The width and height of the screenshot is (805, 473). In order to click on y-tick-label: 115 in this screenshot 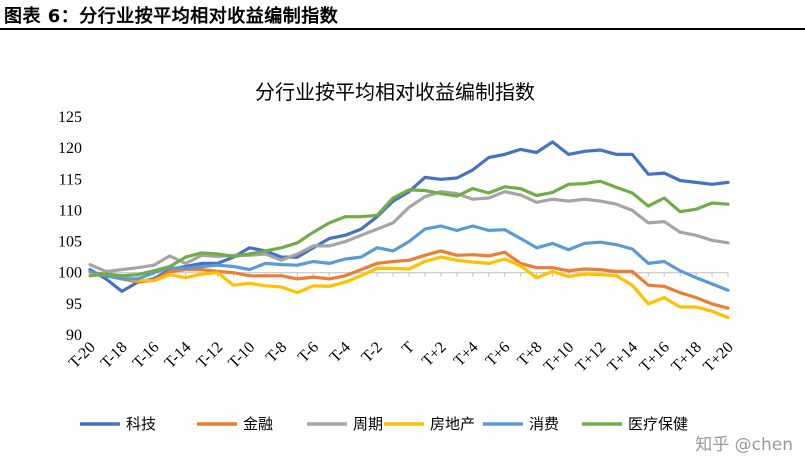, I will do `click(70, 179)`.